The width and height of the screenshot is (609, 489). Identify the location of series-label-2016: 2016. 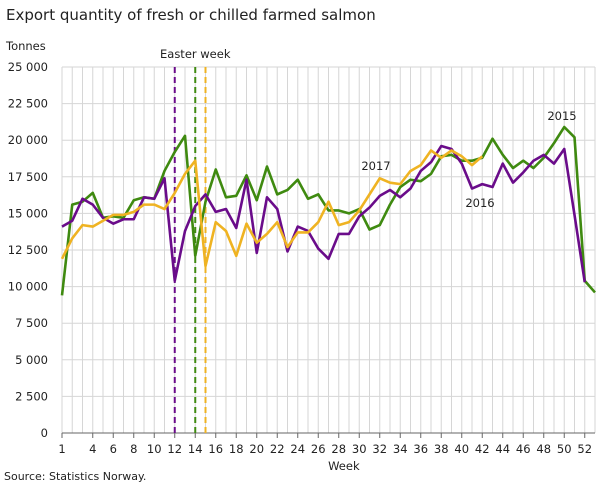
(479, 203).